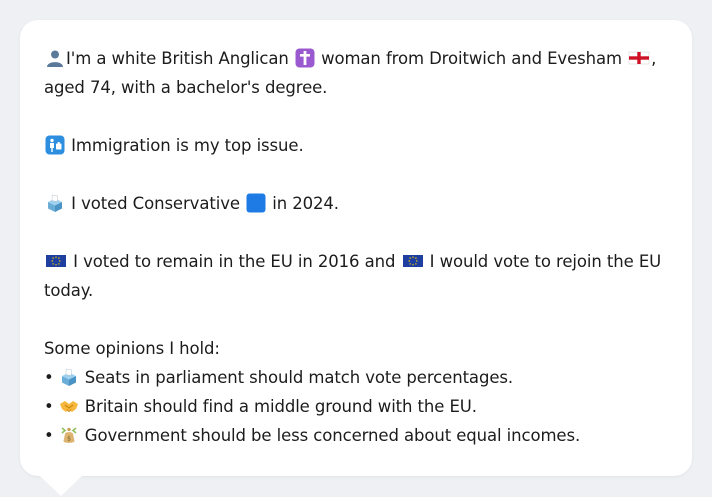 Image resolution: width=712 pixels, height=497 pixels. What do you see at coordinates (69, 435) in the screenshot?
I see `money-bag-icon: $` at bounding box center [69, 435].